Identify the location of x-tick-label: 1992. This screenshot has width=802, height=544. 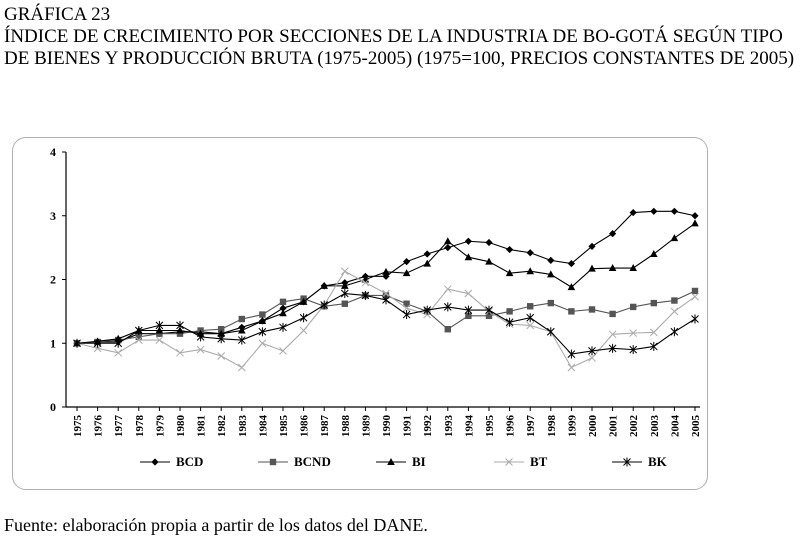
(428, 426).